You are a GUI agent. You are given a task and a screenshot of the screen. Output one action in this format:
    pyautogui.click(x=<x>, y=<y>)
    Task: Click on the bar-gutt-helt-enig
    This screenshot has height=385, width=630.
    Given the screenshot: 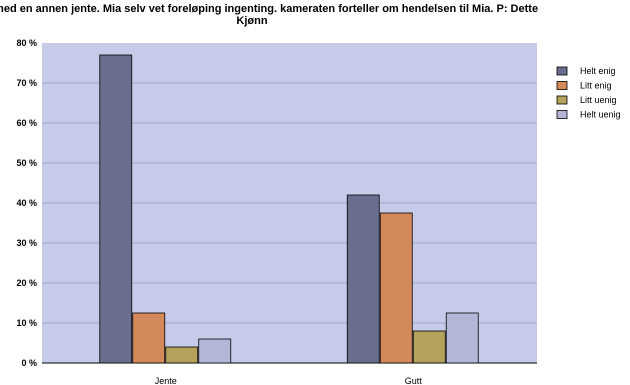 What is the action you would take?
    pyautogui.click(x=363, y=279)
    